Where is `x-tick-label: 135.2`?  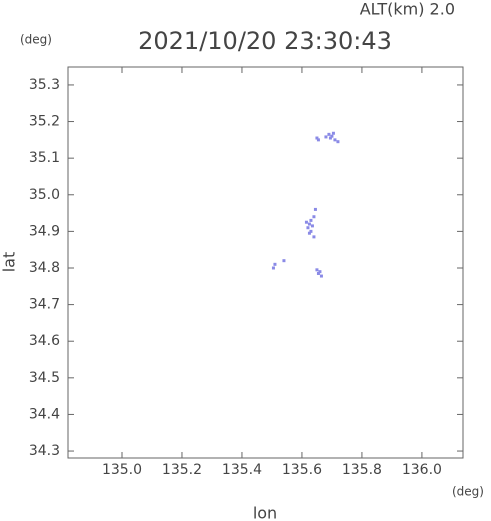 x-tick-label: 135.2 is located at coordinates (182, 470).